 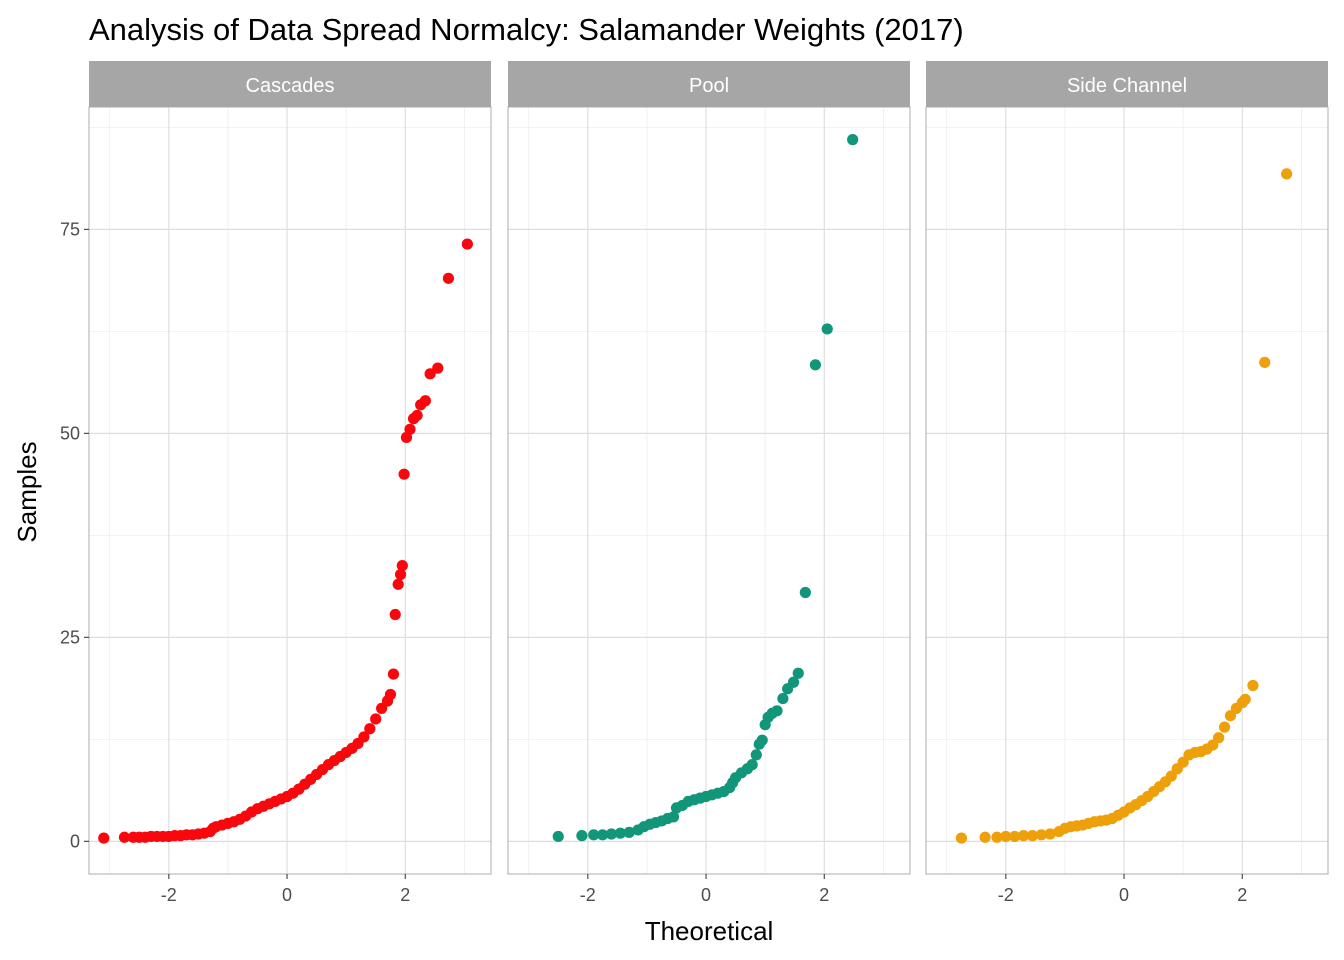 I want to click on y-axis: 0 25 50 75, so click(x=74, y=535).